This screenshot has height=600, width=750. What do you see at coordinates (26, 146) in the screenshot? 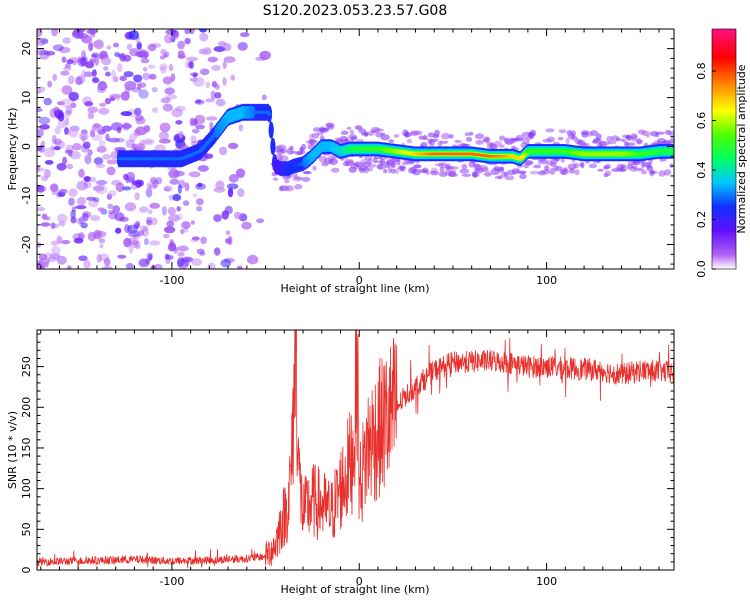
I see `spectrogram-ytick-label: 0` at bounding box center [26, 146].